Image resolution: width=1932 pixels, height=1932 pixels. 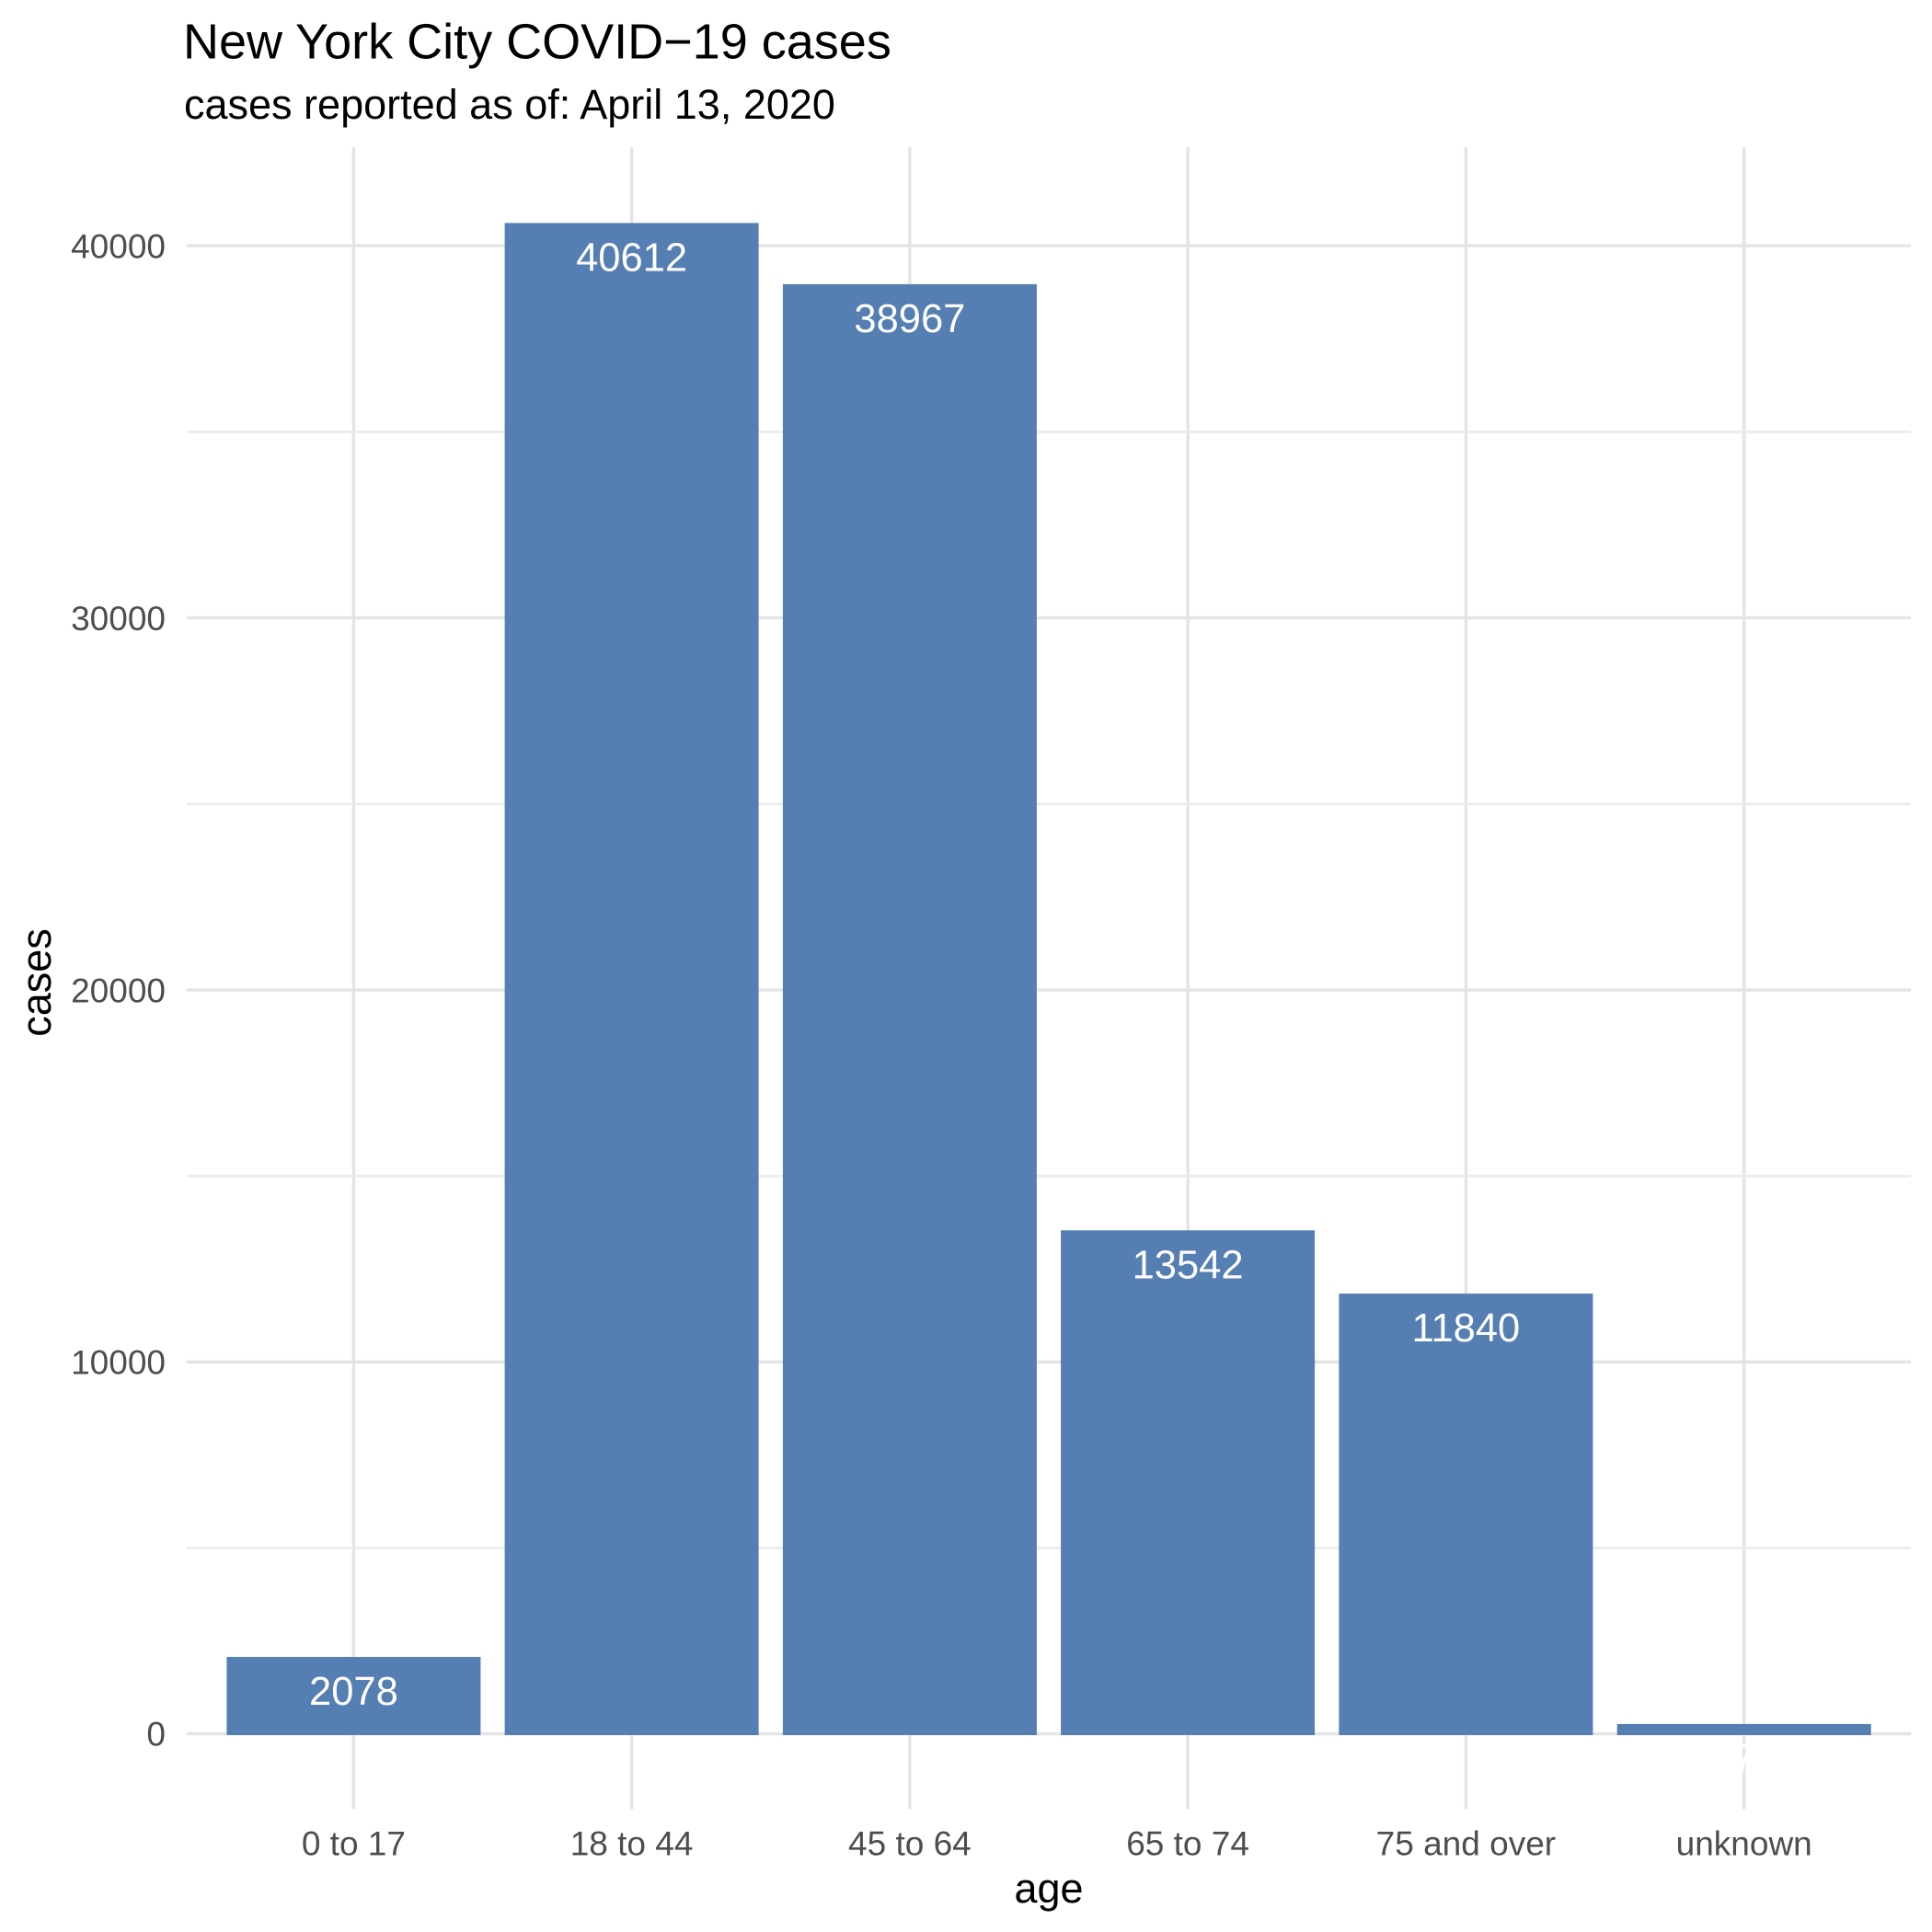 What do you see at coordinates (909, 319) in the screenshot?
I see `svg-text: 38967` at bounding box center [909, 319].